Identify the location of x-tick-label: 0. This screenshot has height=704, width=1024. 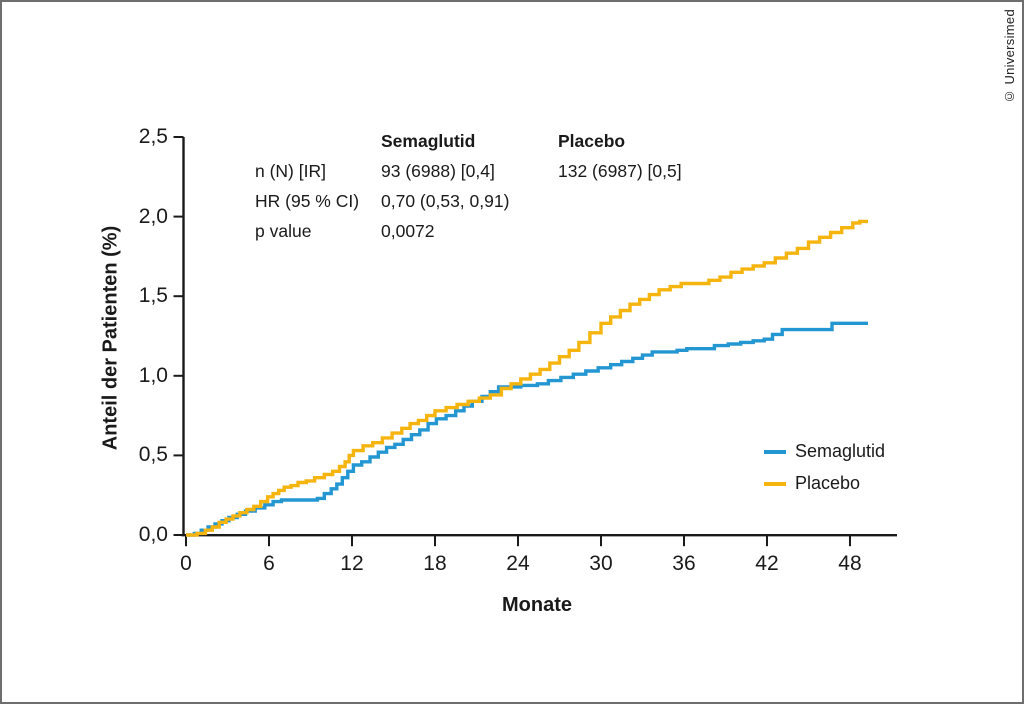
(186, 563).